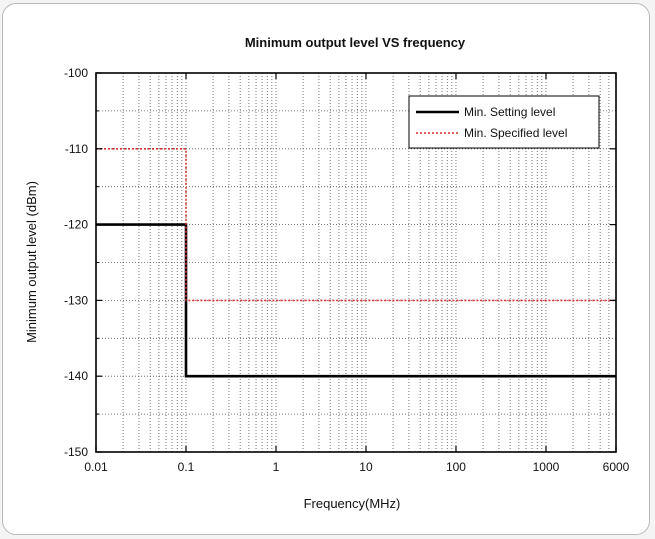 This screenshot has width=655, height=539. Describe the element at coordinates (186, 467) in the screenshot. I see `x-tick-label: 0.1` at that location.